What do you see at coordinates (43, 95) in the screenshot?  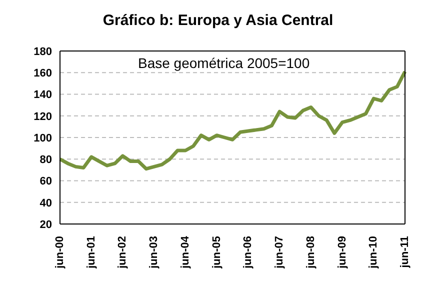 I see `y-tick-label: 140` at bounding box center [43, 95].